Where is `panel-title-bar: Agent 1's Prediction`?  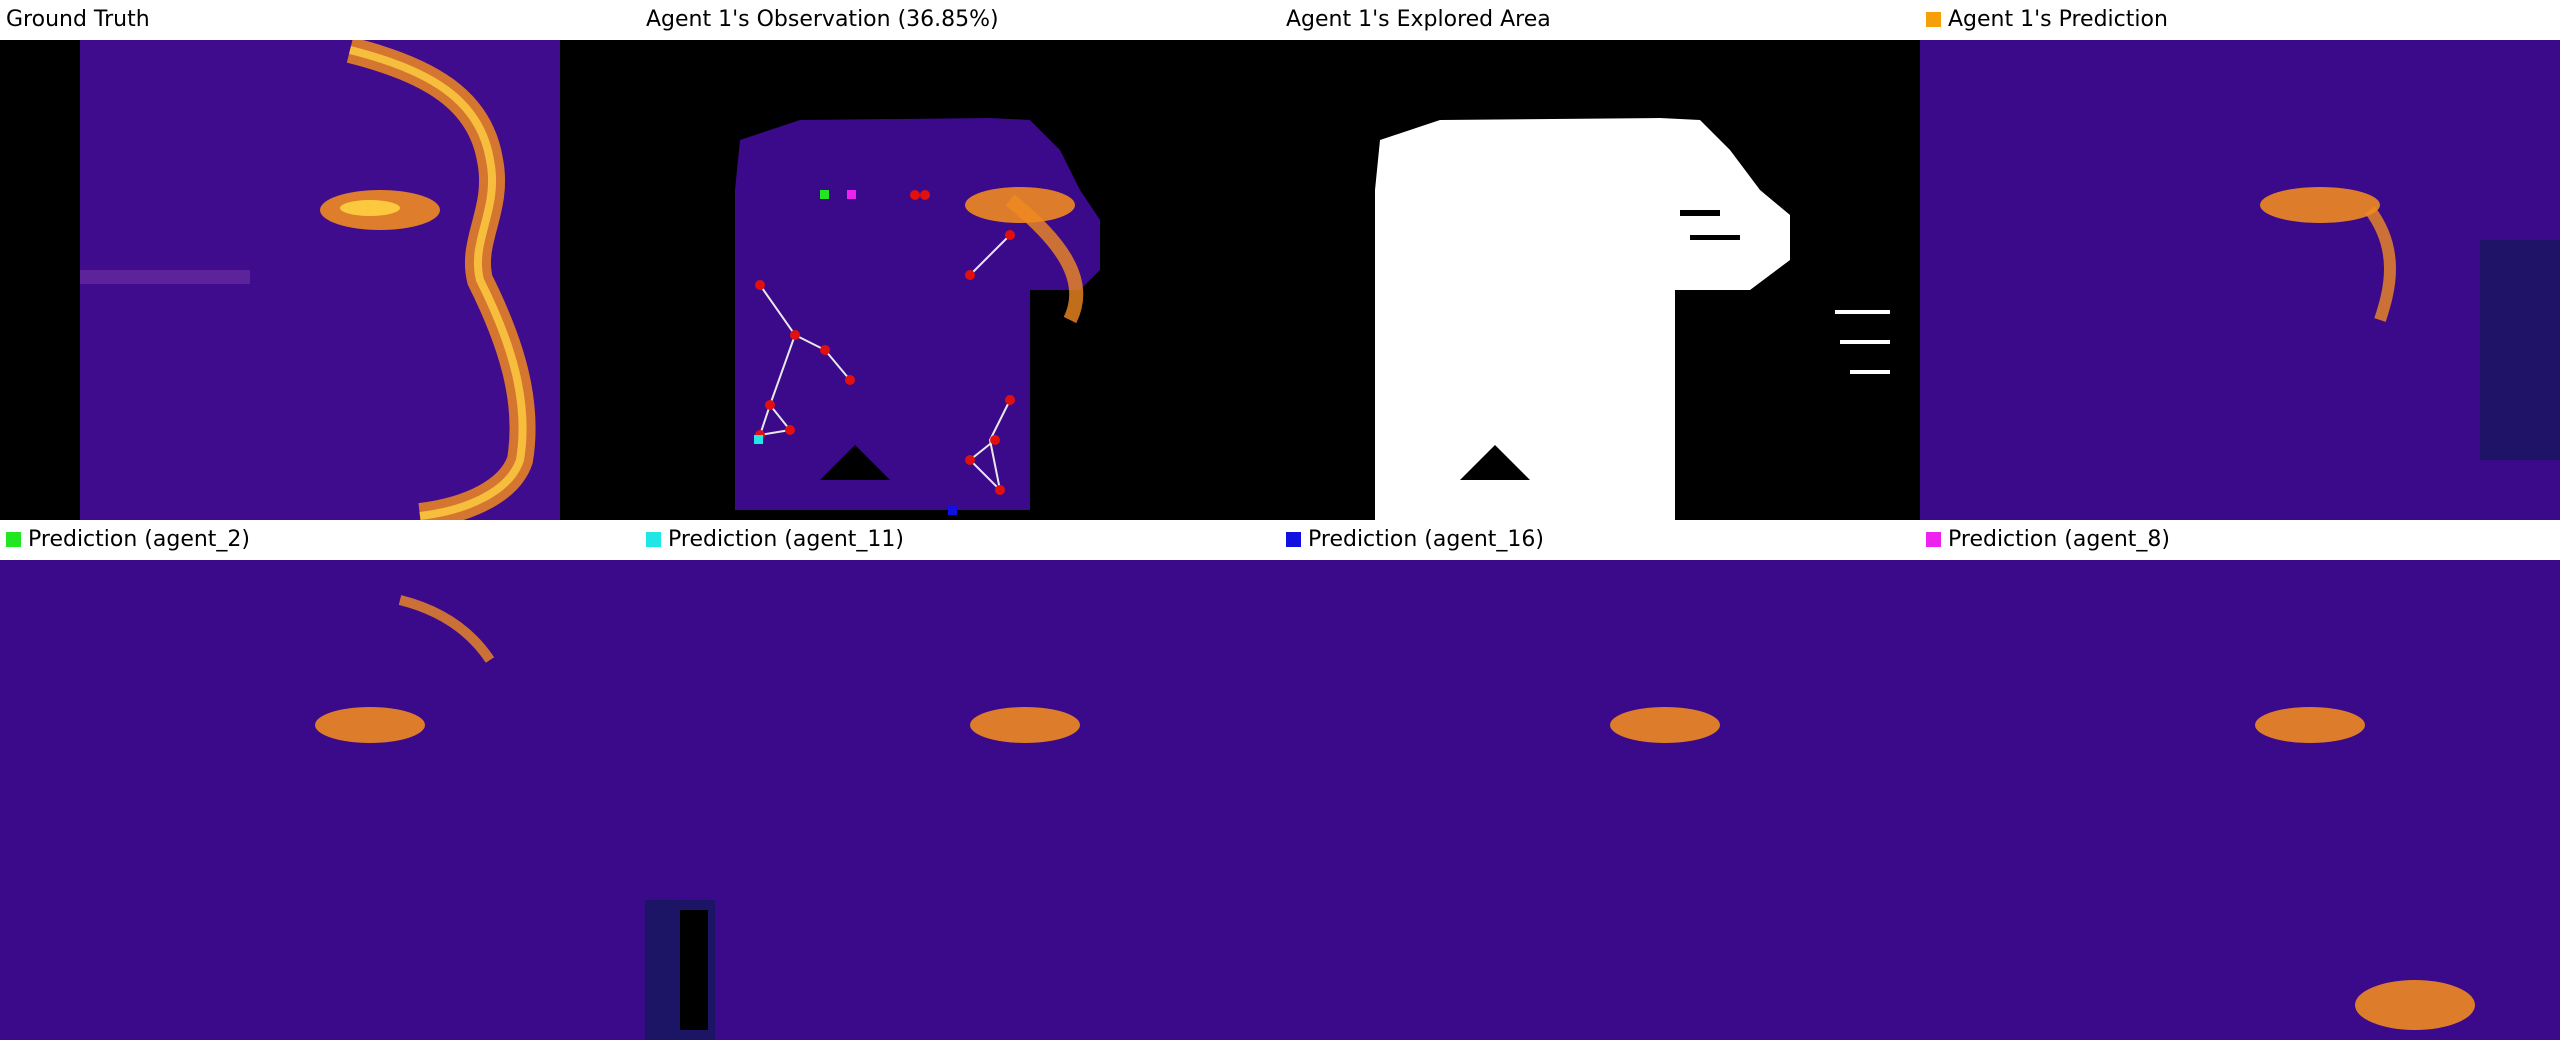
panel-title-bar: Agent 1's Prediction is located at coordinates (2240, 20).